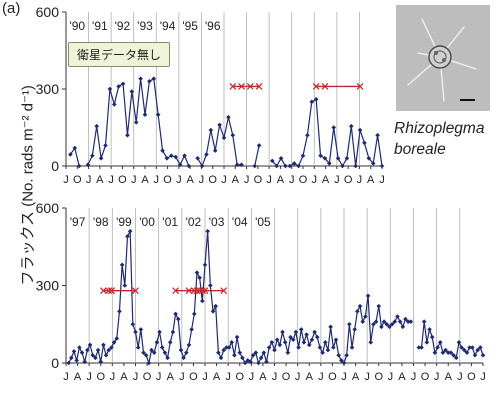 The image size is (500, 404). I want to click on y-tick-label: 0, so click(55, 166).